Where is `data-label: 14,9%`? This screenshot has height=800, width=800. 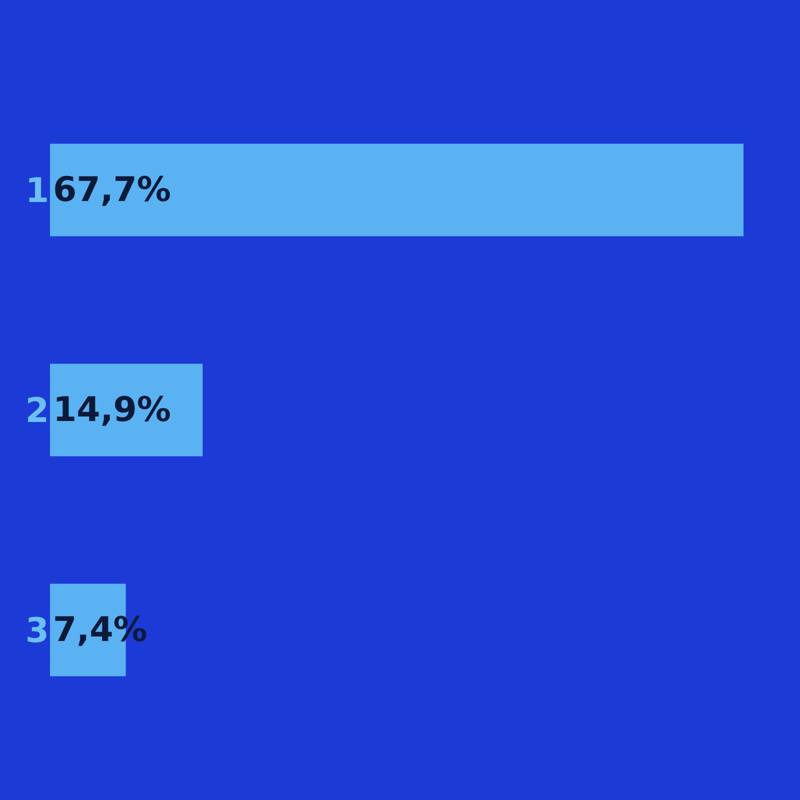
data-label: 14,9% is located at coordinates (112, 410).